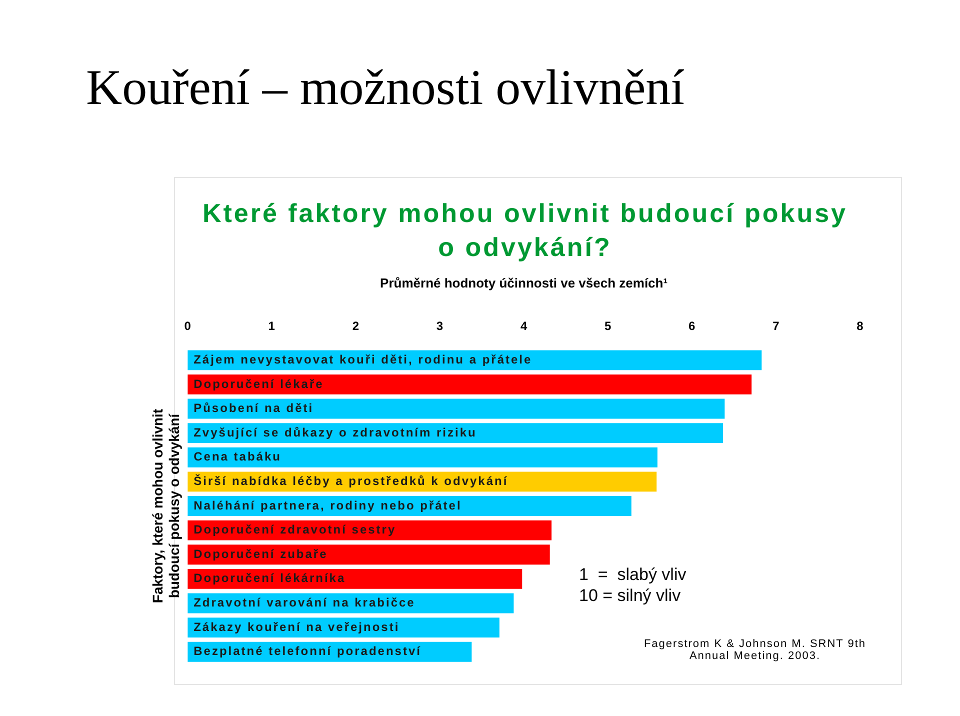 The image size is (960, 716). What do you see at coordinates (524, 326) in the screenshot?
I see `x-tick-label: 4` at bounding box center [524, 326].